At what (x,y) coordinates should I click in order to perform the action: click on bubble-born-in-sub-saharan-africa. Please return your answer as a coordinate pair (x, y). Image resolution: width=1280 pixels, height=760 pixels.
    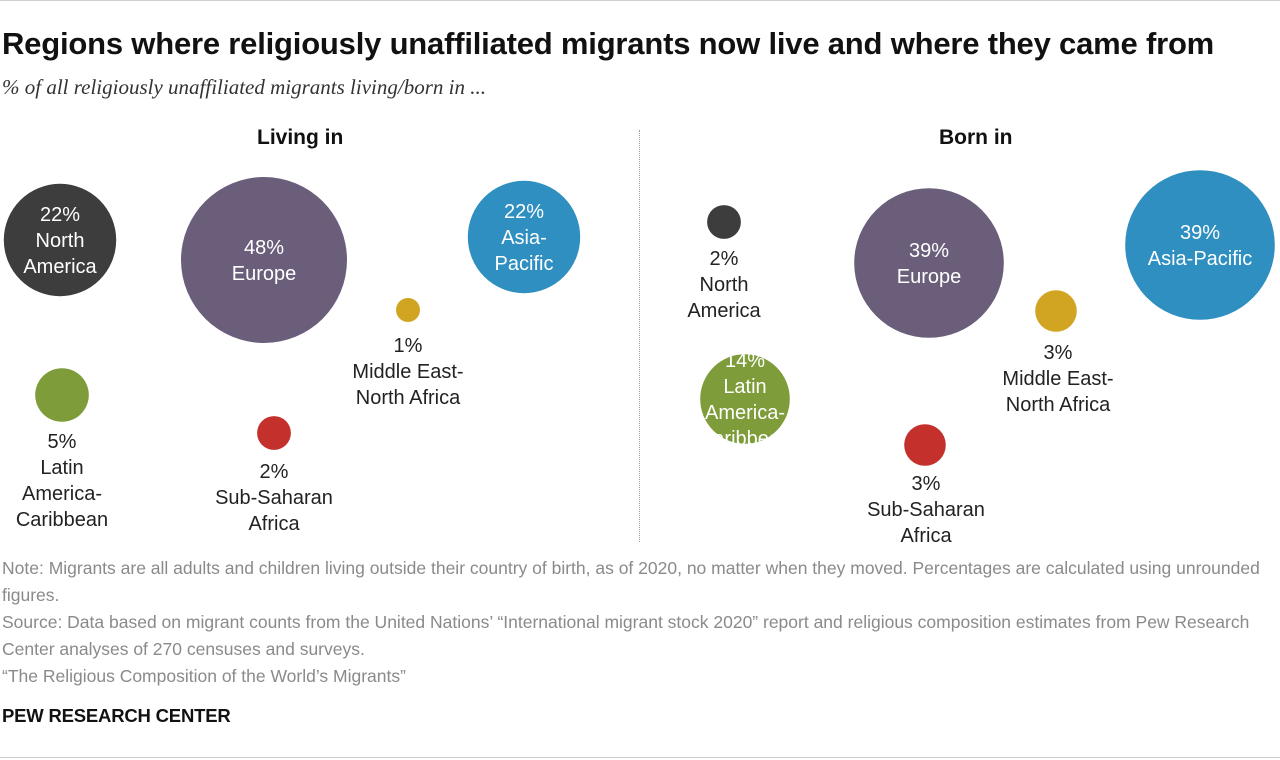
    Looking at the image, I should click on (925, 445).